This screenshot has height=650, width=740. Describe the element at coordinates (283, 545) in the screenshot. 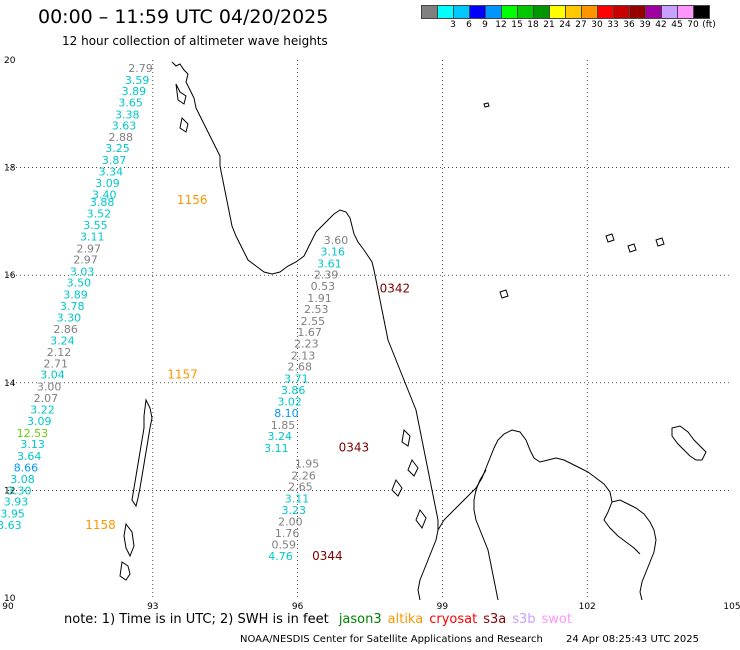

I see `wave-height-value: 0.59` at that location.